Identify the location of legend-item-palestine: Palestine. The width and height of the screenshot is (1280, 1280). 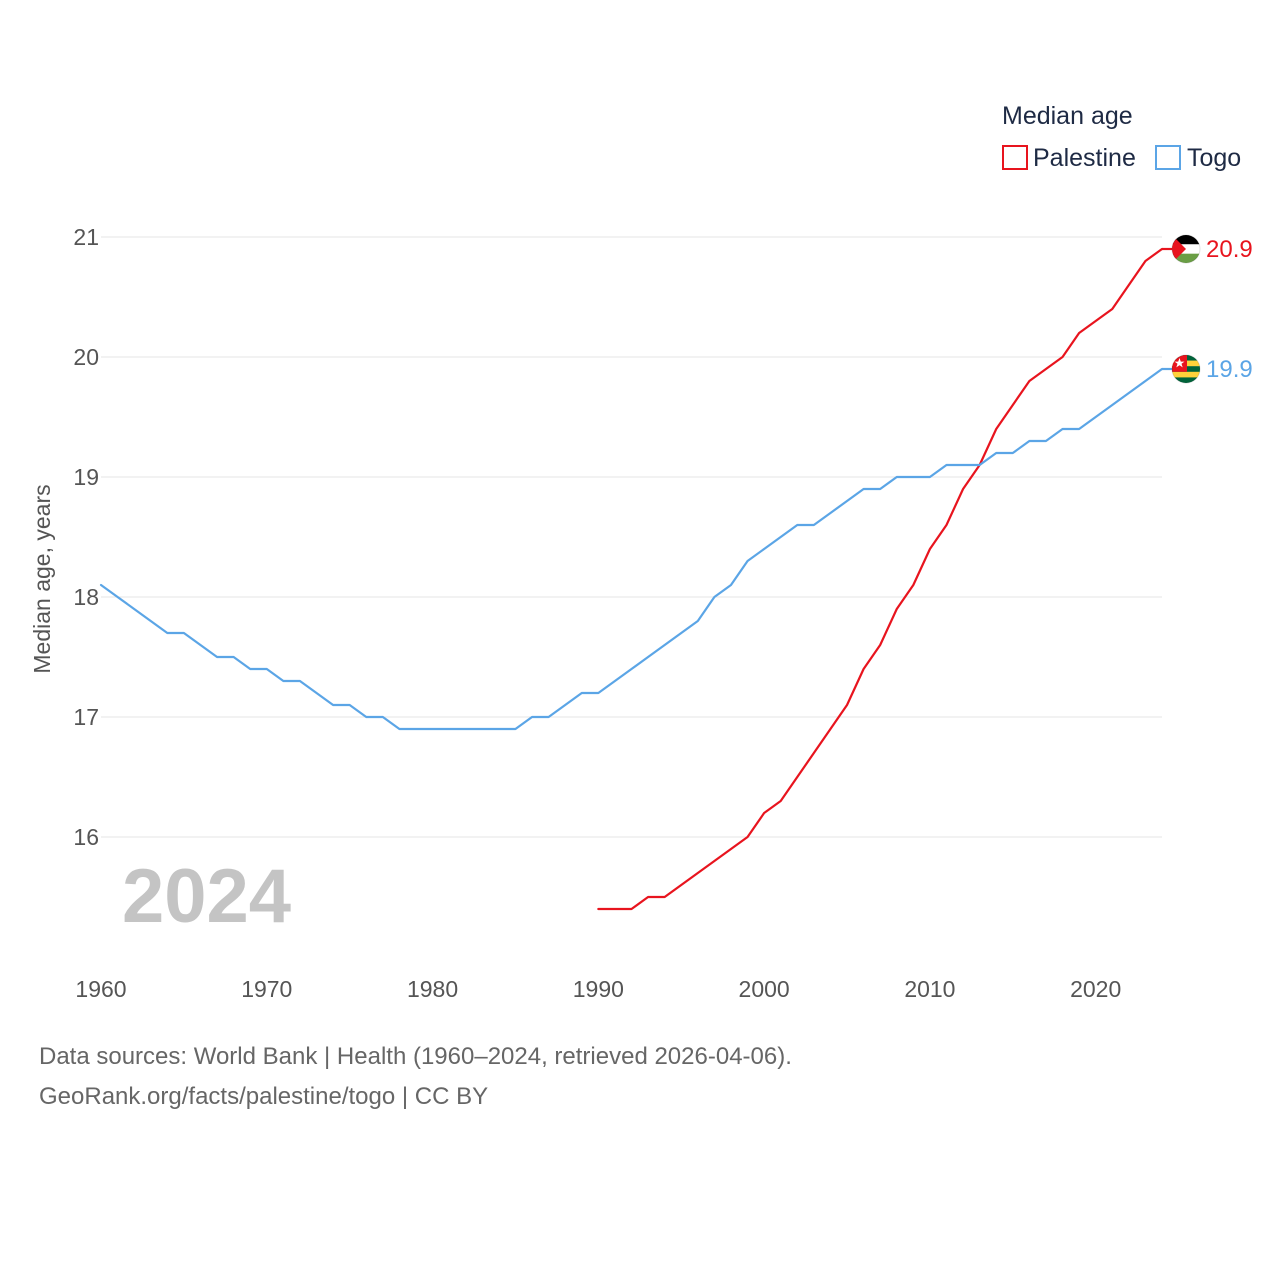
(1069, 158).